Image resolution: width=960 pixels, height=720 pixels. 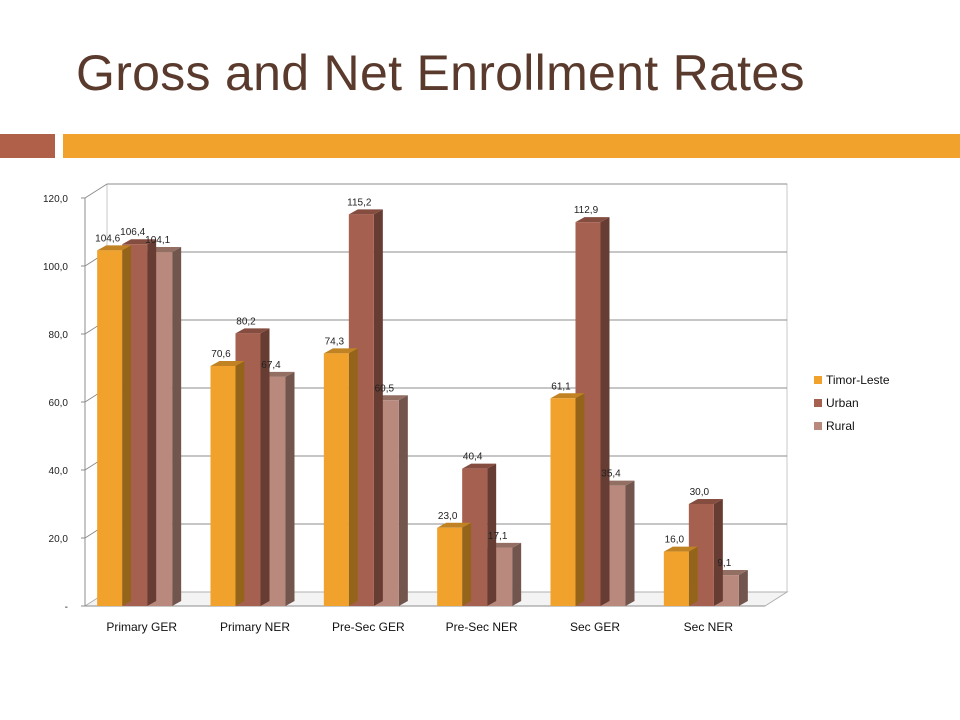 I want to click on data-label: 80,2, so click(x=246, y=321).